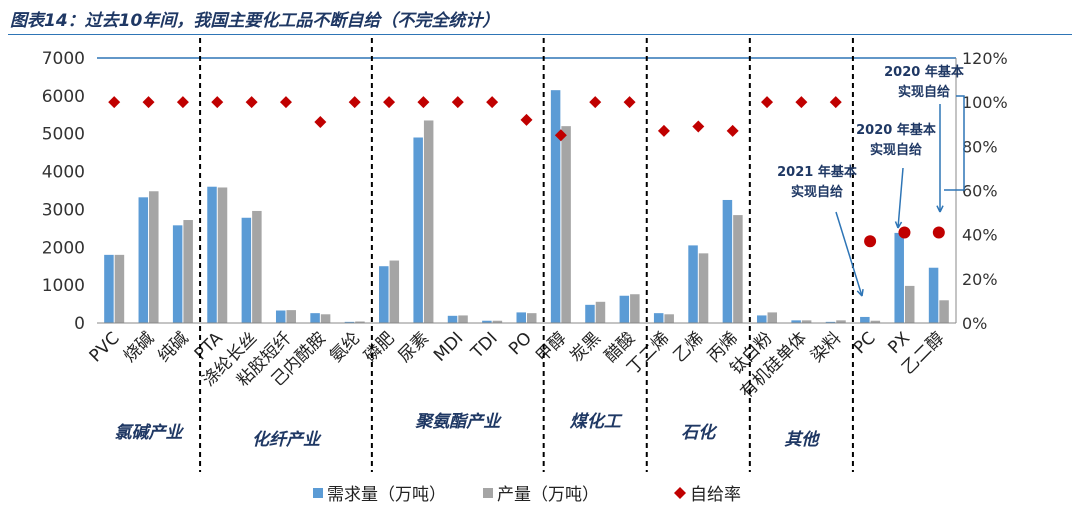 This screenshot has width=1080, height=516. I want to click on legend-swatch-self-rate, so click(680, 493).